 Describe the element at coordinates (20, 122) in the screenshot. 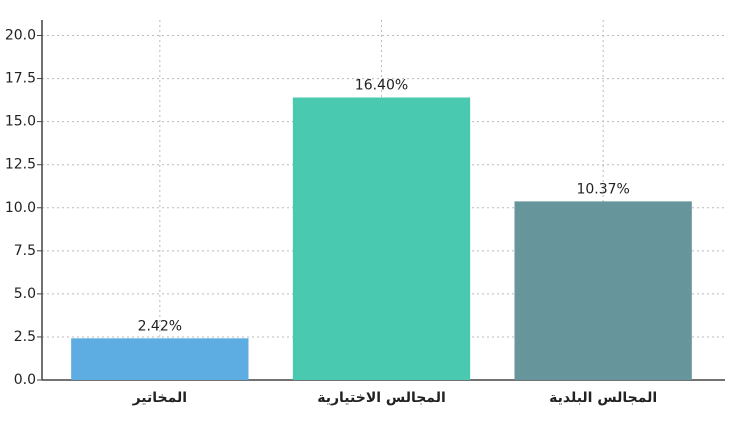

I see `y-tick-label: 15.0` at that location.